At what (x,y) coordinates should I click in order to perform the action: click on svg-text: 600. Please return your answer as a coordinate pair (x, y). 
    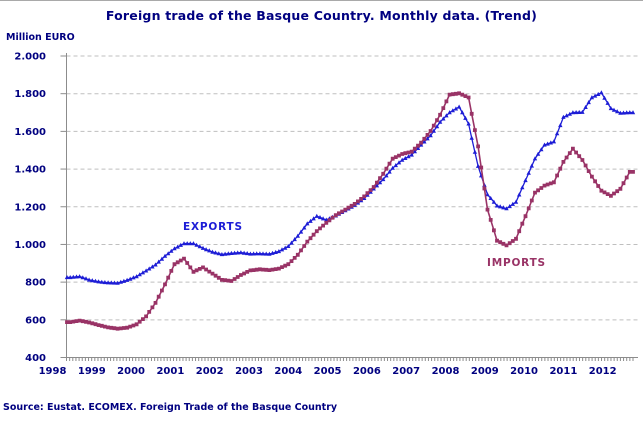
    Looking at the image, I should click on (35, 320).